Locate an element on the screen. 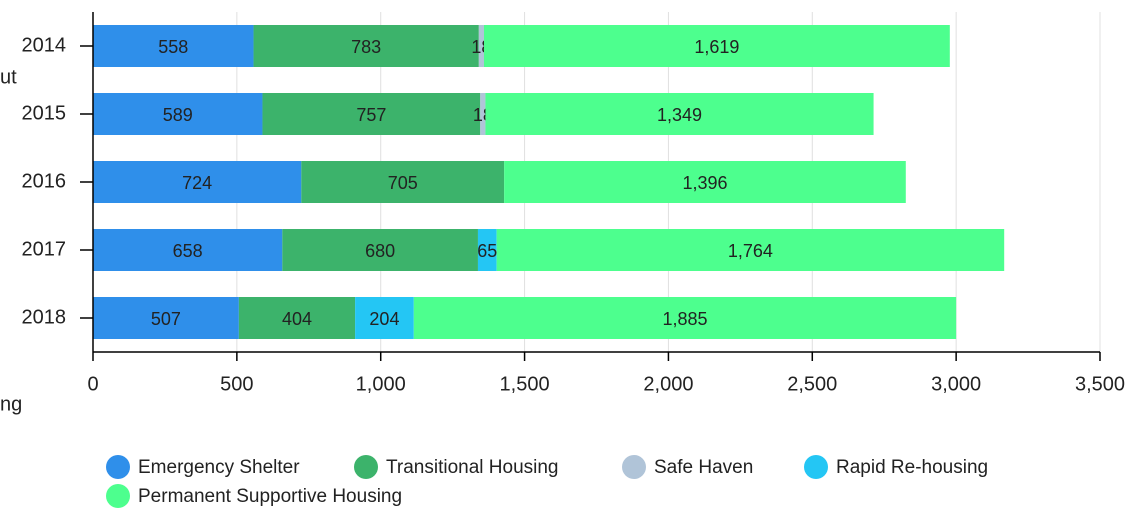 Image resolution: width=1131 pixels, height=508 pixels. data-label: 705 is located at coordinates (403, 183).